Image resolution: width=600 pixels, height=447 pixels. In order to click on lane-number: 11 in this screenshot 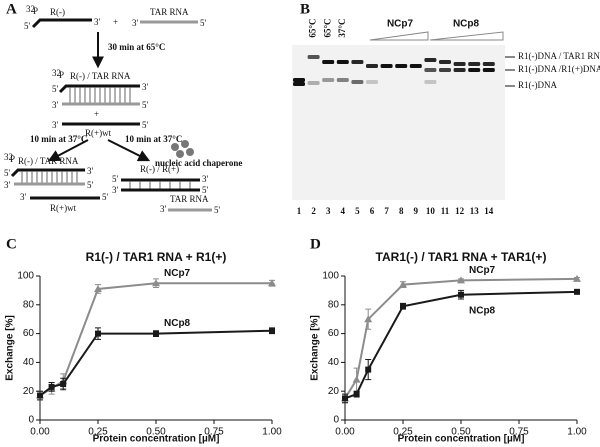, I will do `click(445, 211)`.